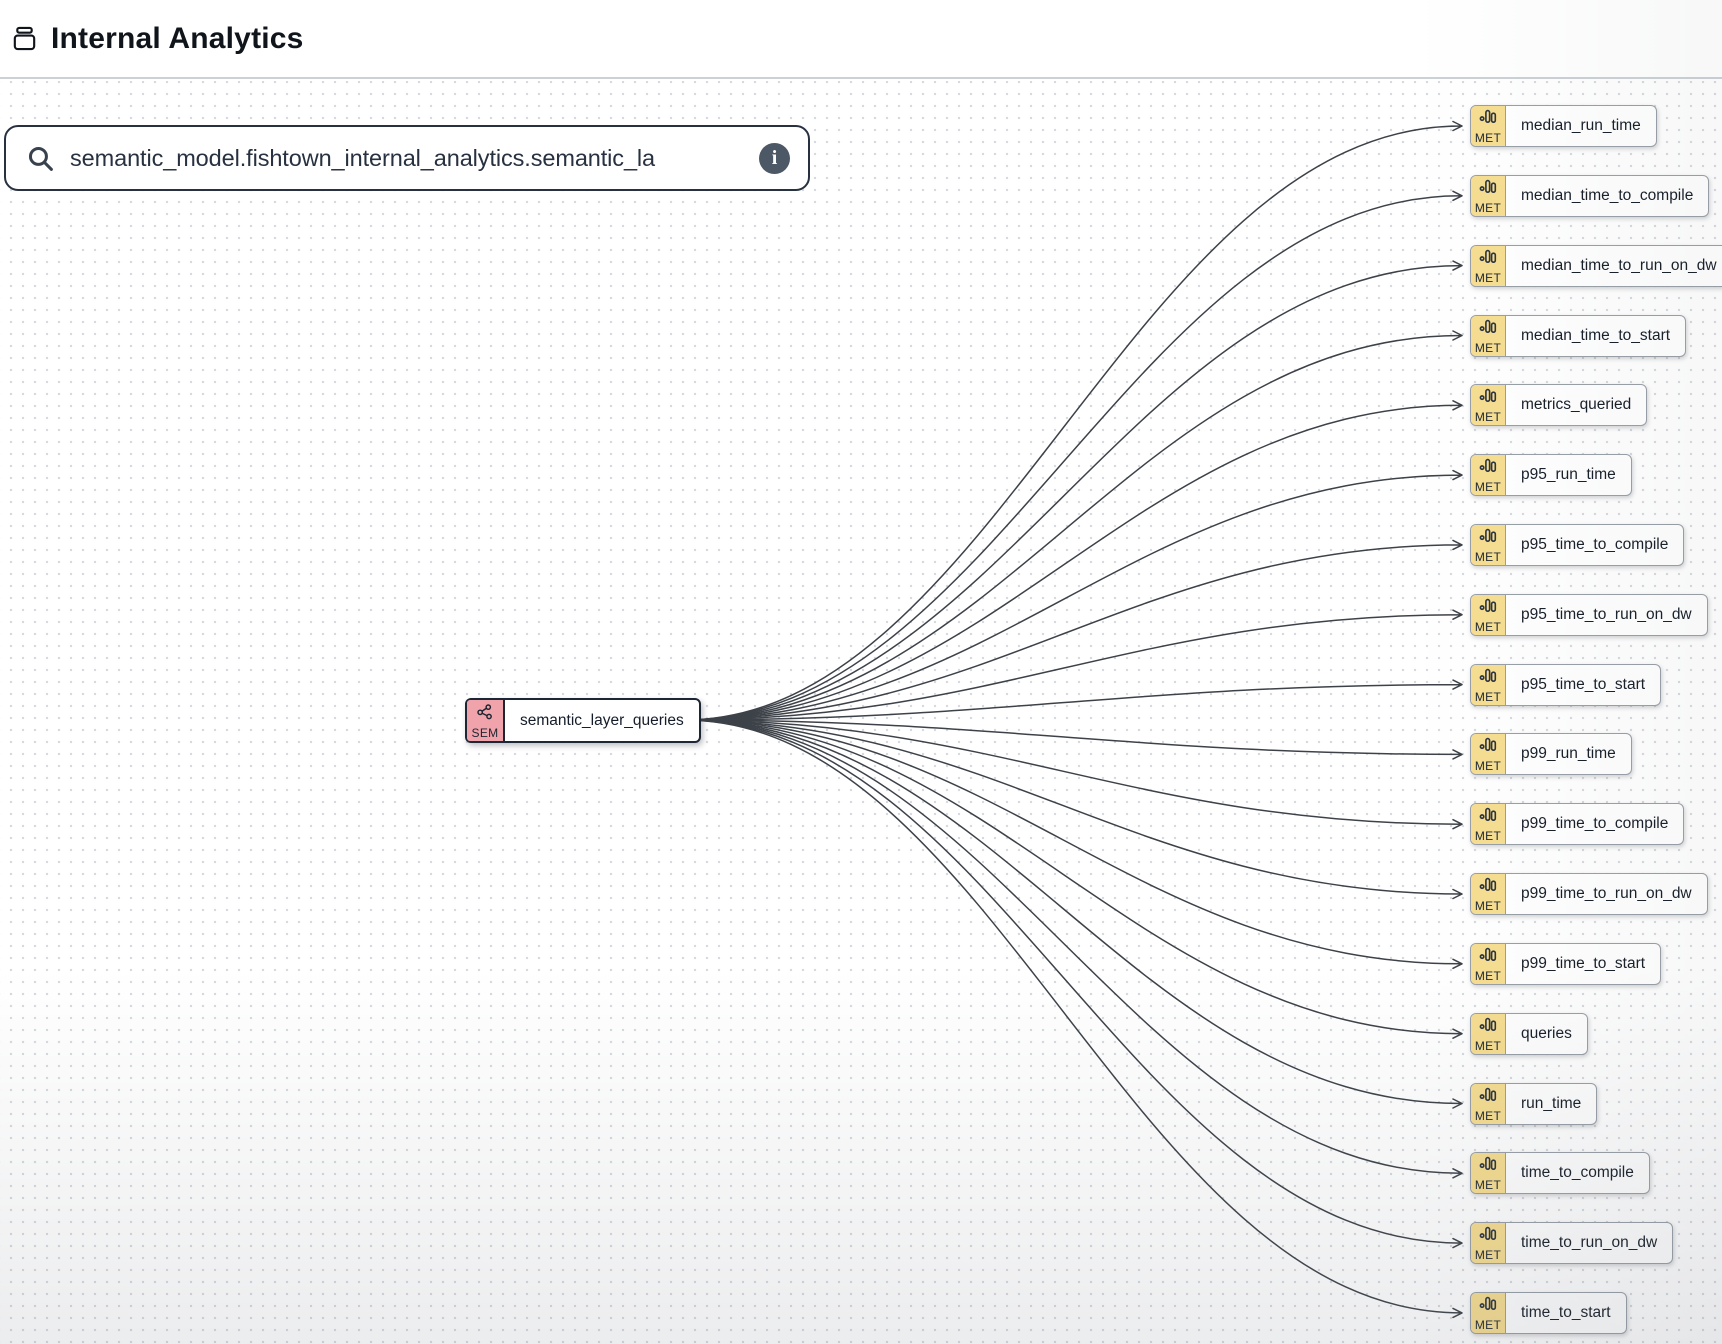  Describe the element at coordinates (1619, 265) in the screenshot. I see `node-label: median_time_to_run_on_dw` at that location.